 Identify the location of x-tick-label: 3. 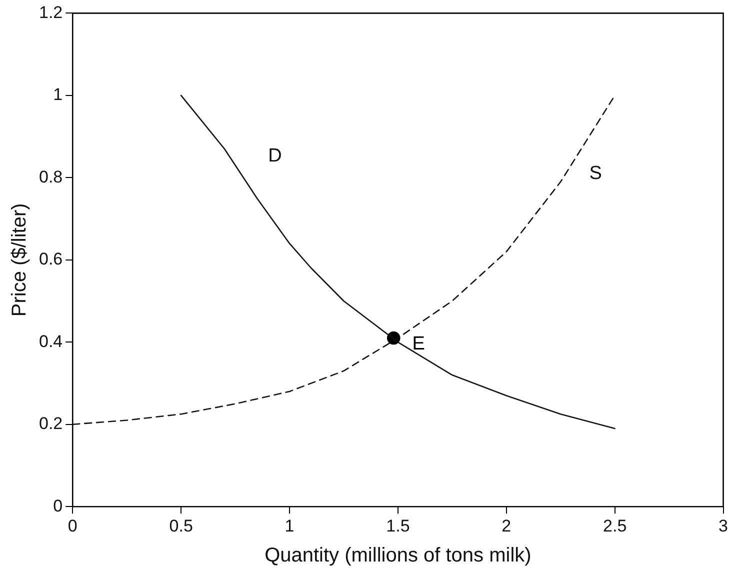
(723, 526).